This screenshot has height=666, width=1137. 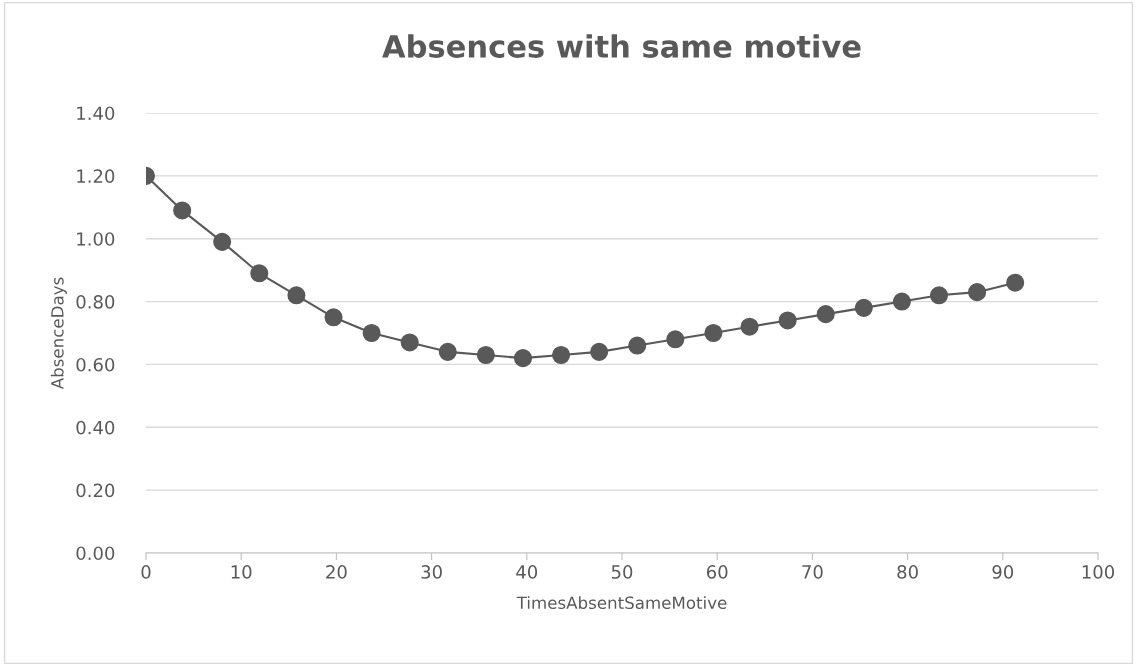 What do you see at coordinates (812, 572) in the screenshot?
I see `x-tick-label: 70` at bounding box center [812, 572].